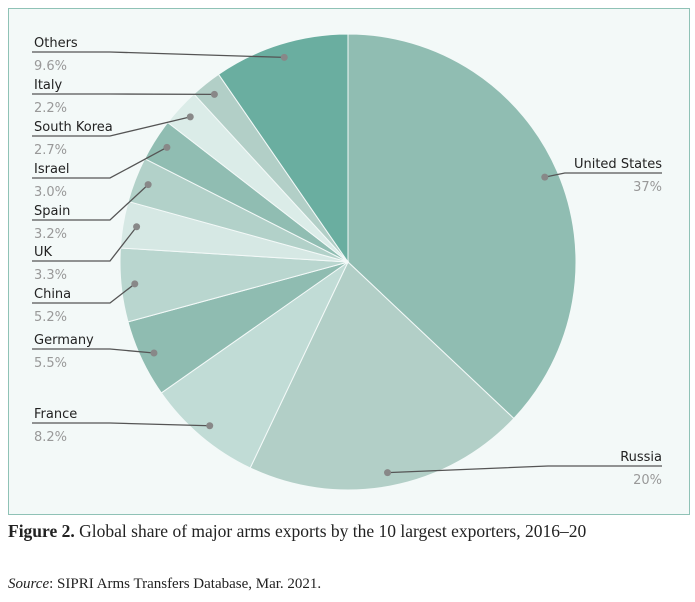  I want to click on slice-label: United States, so click(618, 164).